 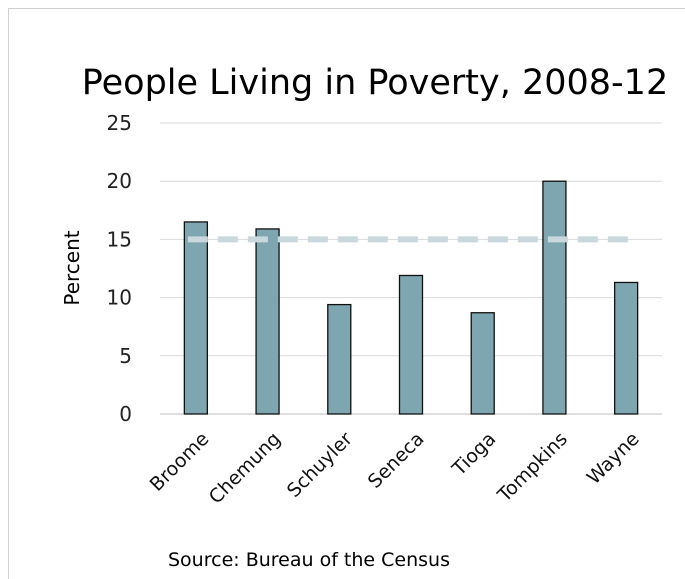 What do you see at coordinates (309, 560) in the screenshot?
I see `source-note: Source: Bureau of the Census` at bounding box center [309, 560].